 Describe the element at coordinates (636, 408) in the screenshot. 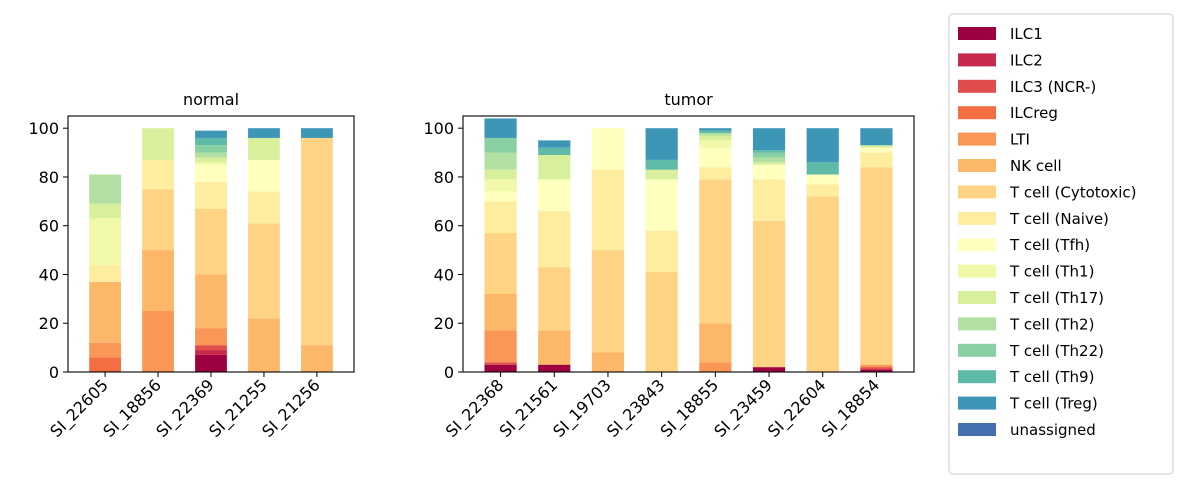

I see `x-tick-label: SI_23843` at that location.